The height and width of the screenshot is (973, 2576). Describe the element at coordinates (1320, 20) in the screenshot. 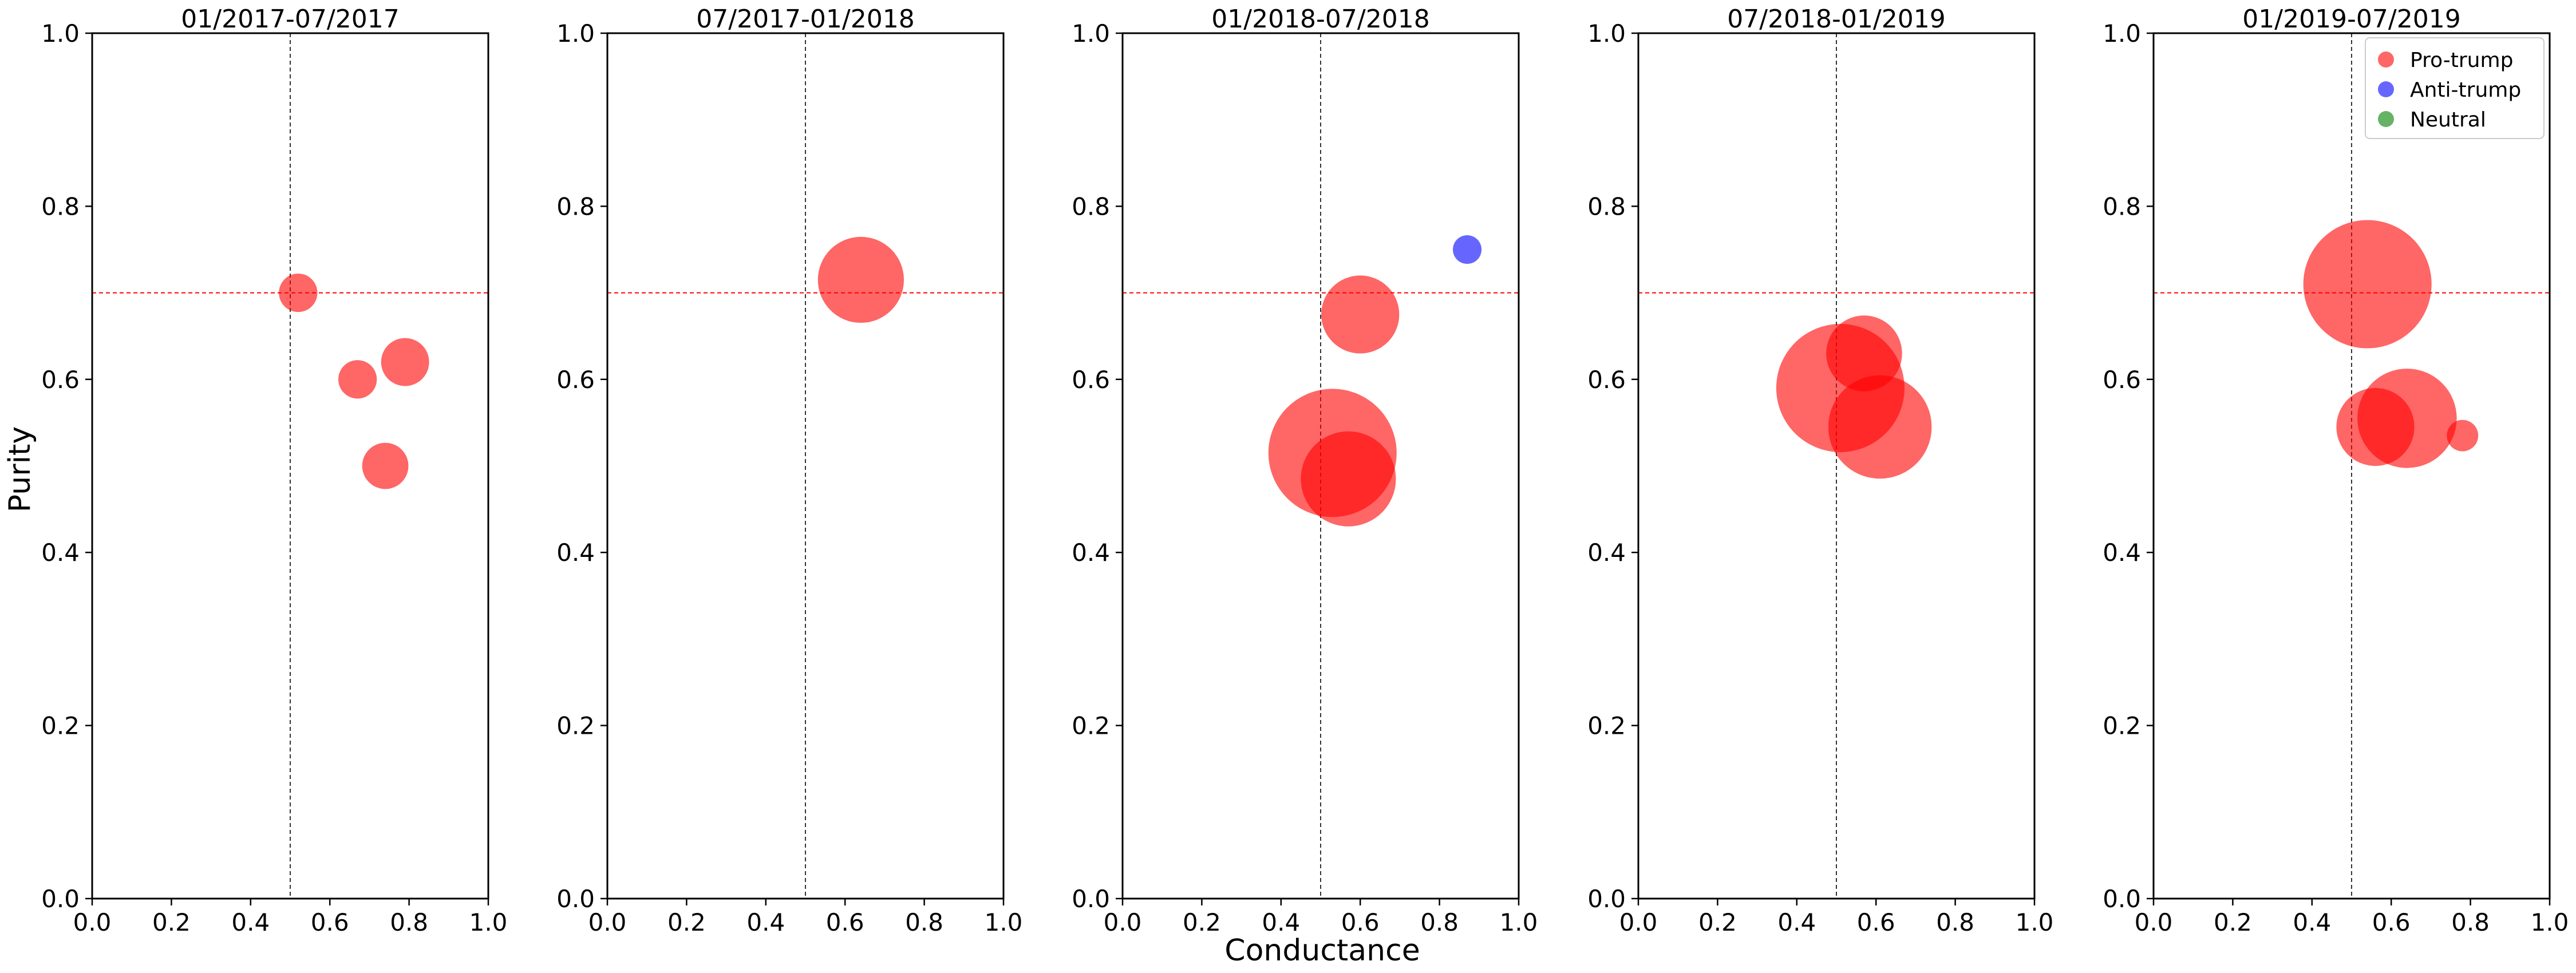

I see `panel-title: 01/2018-07/2018` at that location.